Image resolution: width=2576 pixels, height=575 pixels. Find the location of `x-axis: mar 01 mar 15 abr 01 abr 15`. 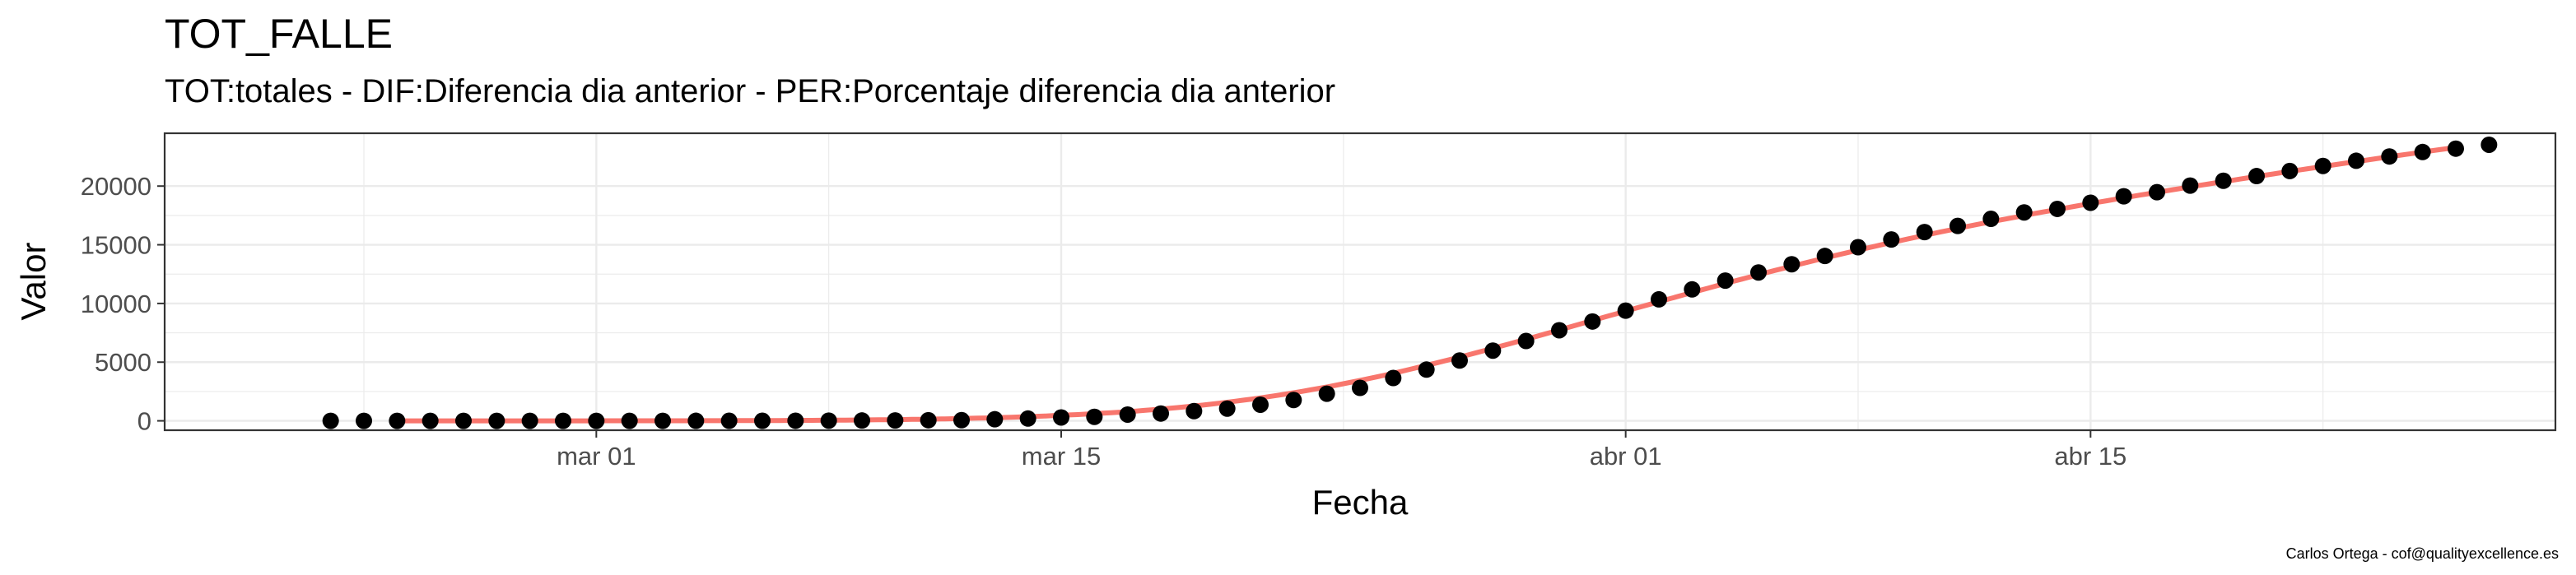

x-axis: mar 01 mar 15 abr 01 abr 15 is located at coordinates (1341, 451).